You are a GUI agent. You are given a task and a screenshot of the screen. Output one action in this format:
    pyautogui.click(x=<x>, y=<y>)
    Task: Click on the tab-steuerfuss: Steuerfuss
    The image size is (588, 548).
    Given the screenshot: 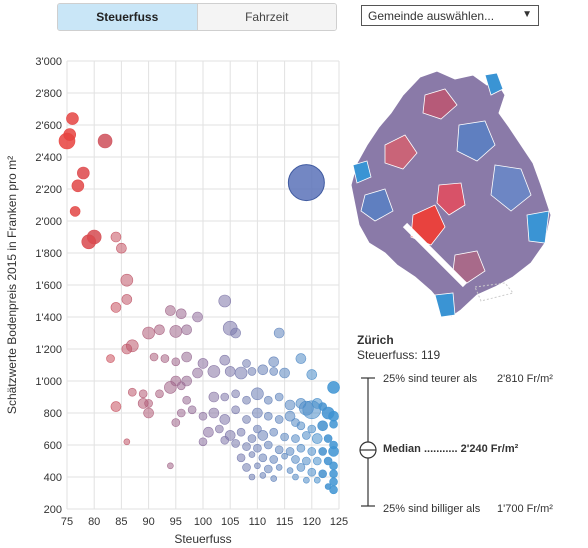 What is the action you would take?
    pyautogui.click(x=128, y=17)
    